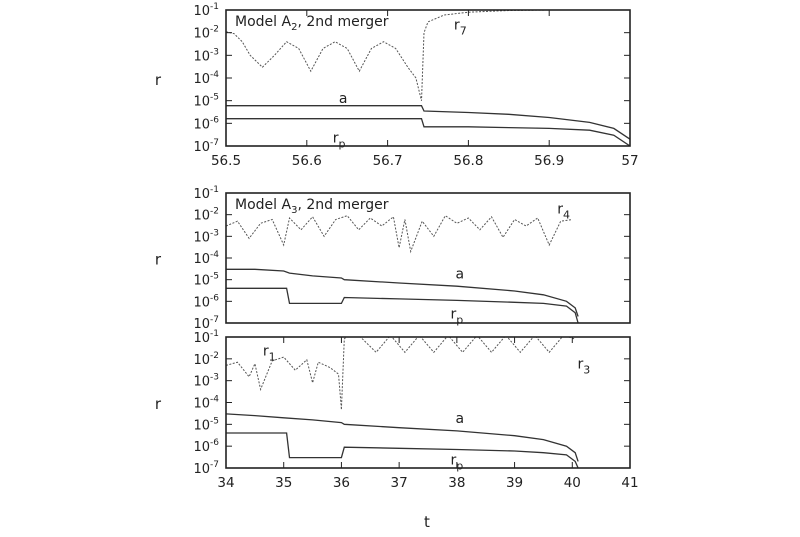  I want to click on x-tick-label: 40, so click(572, 483).